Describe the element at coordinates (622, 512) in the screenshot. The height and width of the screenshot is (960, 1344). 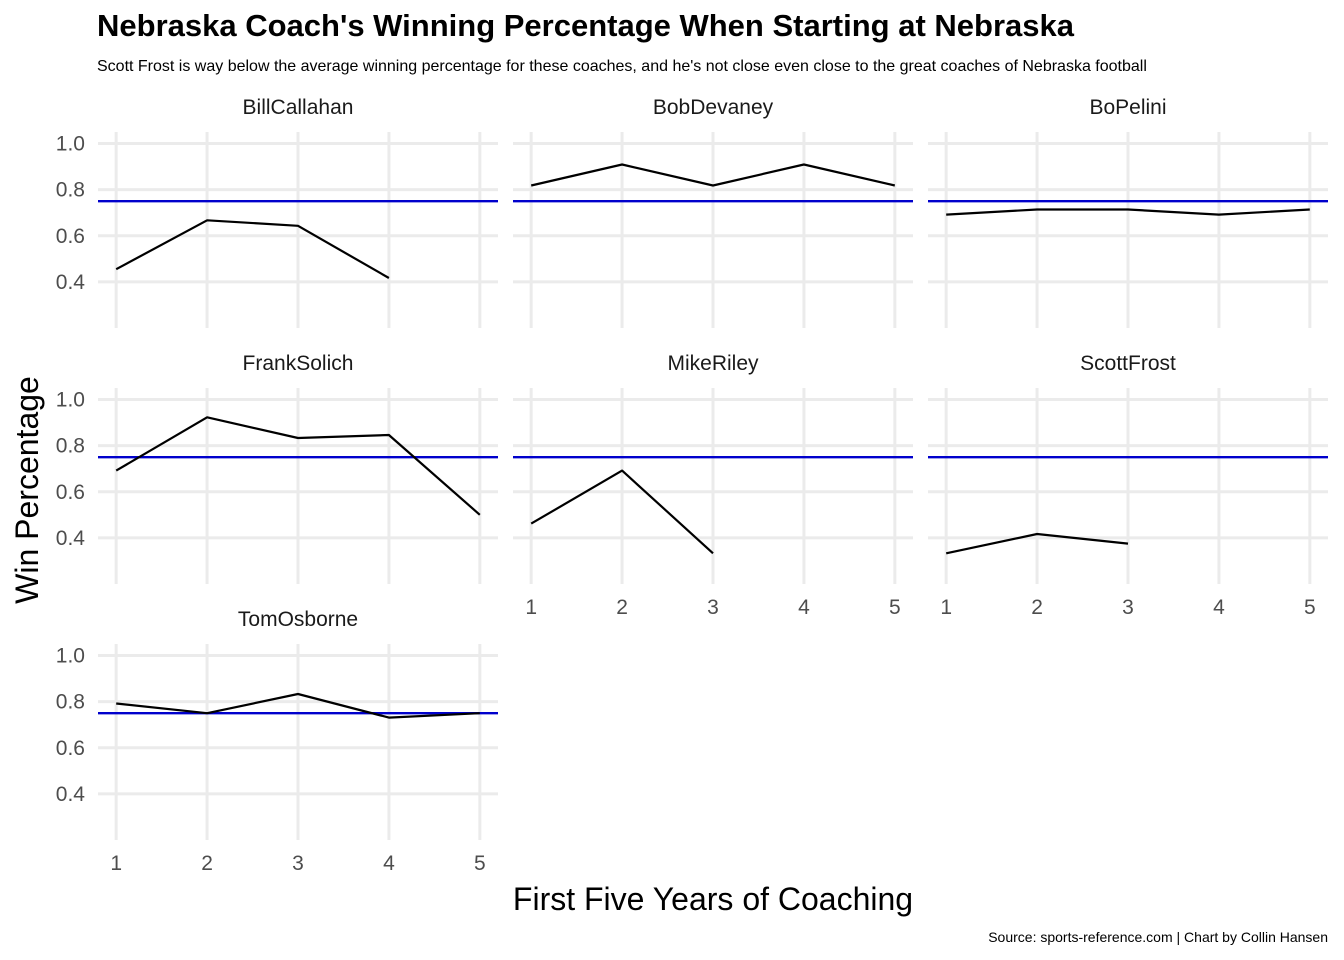
I see `series-line-mikeriley` at that location.